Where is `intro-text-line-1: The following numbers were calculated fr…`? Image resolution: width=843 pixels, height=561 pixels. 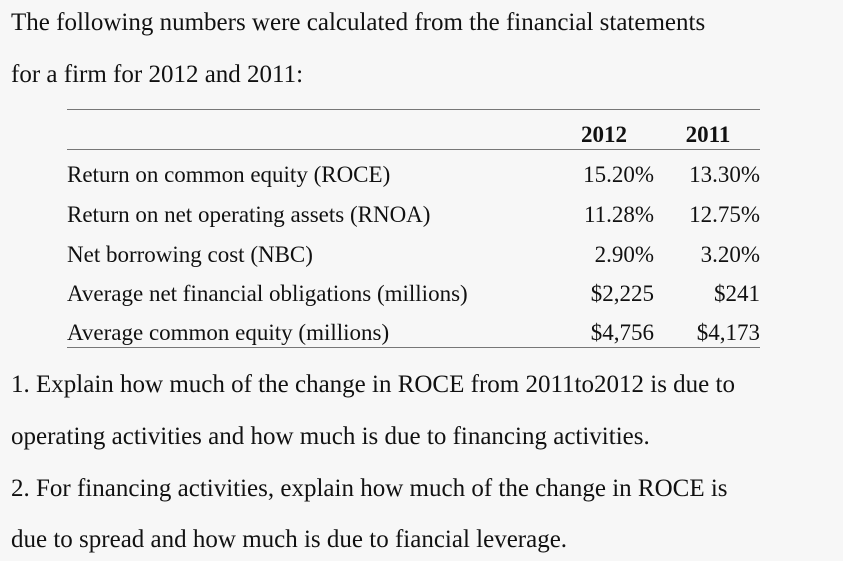
intro-text-line-1: The following numbers were calculated fr… is located at coordinates (358, 22).